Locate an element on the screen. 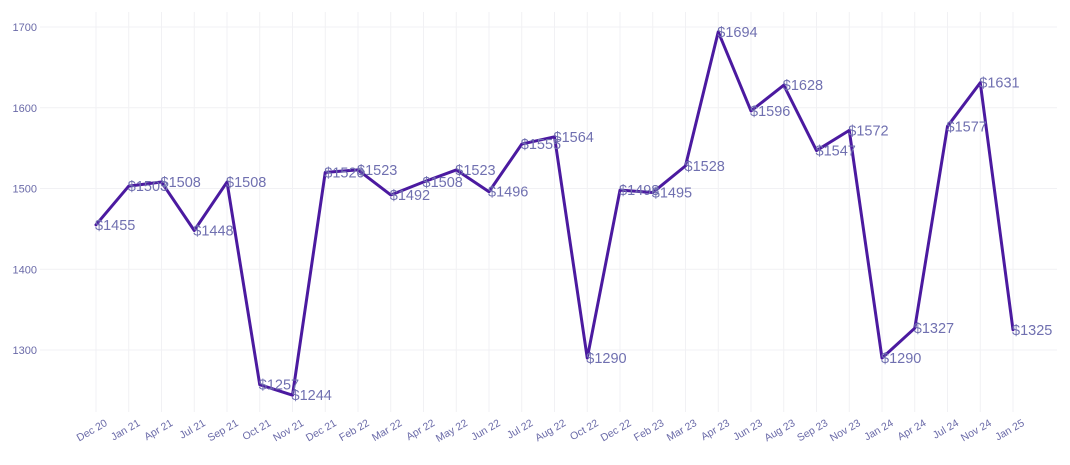 This screenshot has width=1070, height=465. x-tick-sep-21: Sep 21 is located at coordinates (223, 430).